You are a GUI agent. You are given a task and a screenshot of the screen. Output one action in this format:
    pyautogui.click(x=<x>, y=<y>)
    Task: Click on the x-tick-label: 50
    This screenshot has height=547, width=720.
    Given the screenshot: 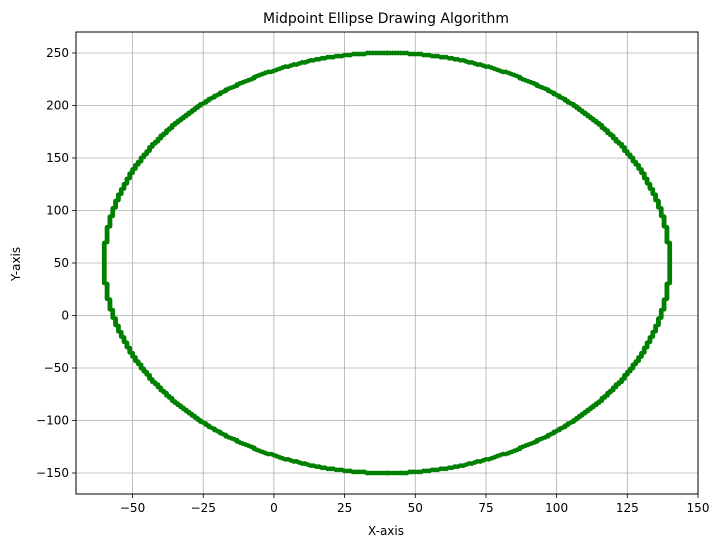 What is the action you would take?
    pyautogui.click(x=415, y=508)
    